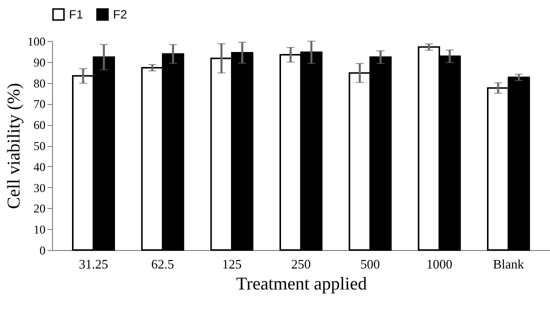 Image resolution: width=550 pixels, height=313 pixels. What do you see at coordinates (301, 284) in the screenshot?
I see `x-axis-title: Treatment applied` at bounding box center [301, 284].